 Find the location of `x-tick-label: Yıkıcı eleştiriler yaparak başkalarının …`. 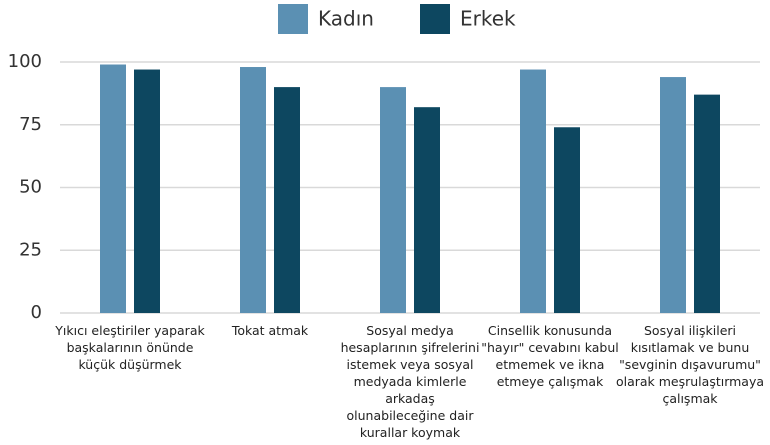

x-tick-label: Yıkıcı eleştiriler yaparak başkalarının … is located at coordinates (130, 347).